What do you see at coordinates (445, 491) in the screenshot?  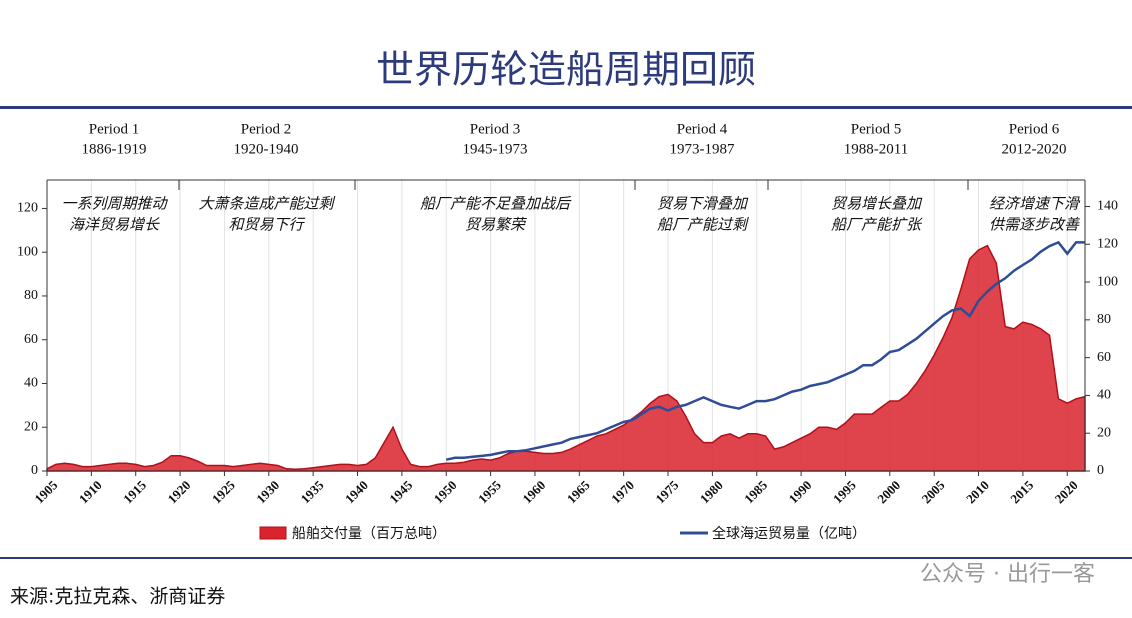 I see `x-tick-label: 1950` at bounding box center [445, 491].